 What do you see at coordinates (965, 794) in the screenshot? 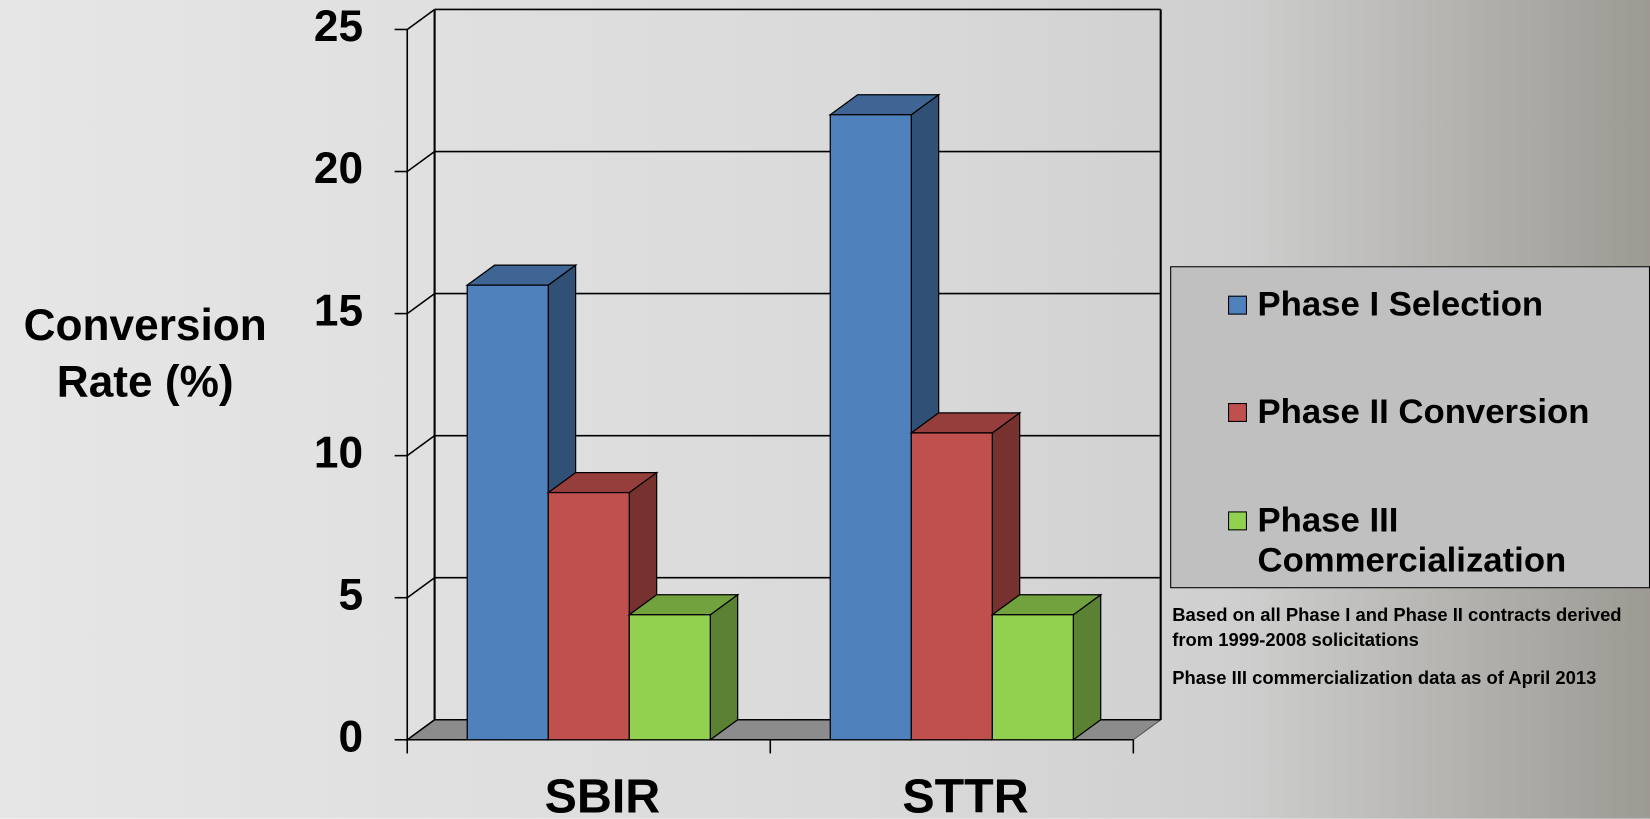
I see `x-tick-label: STTR` at bounding box center [965, 794].